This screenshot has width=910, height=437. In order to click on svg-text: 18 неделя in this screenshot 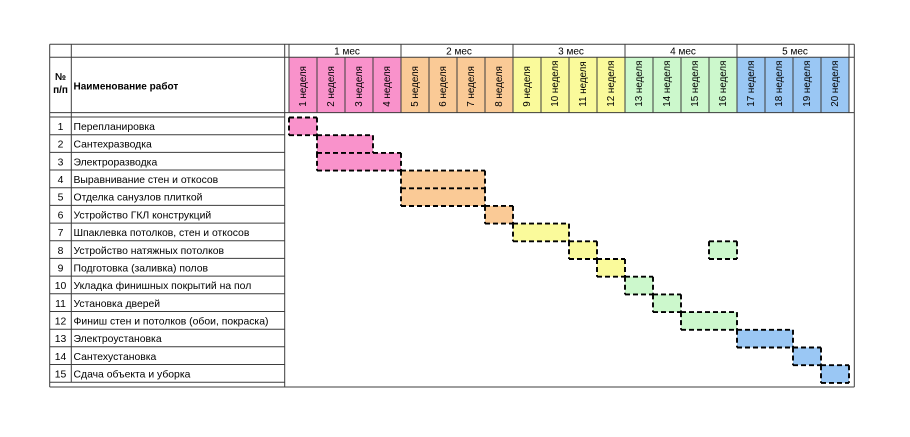, I will do `click(779, 84)`.